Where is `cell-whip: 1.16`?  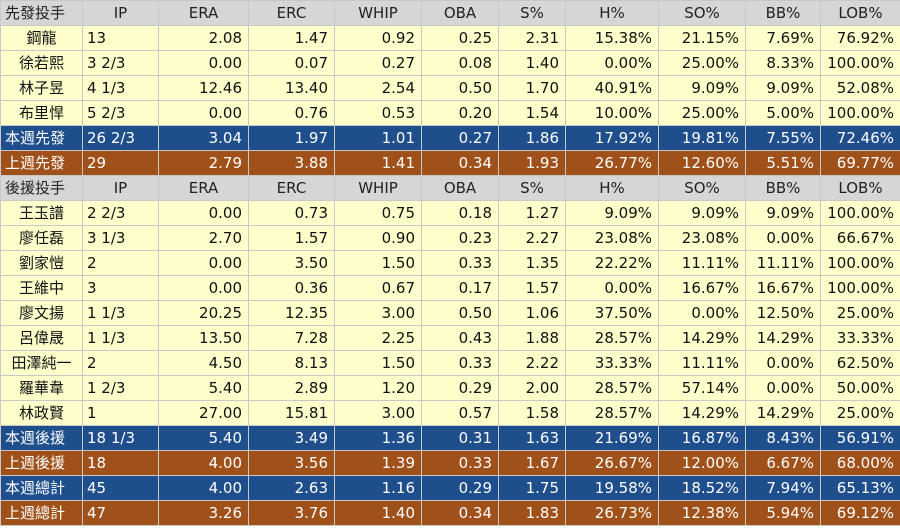
cell-whip: 1.16 is located at coordinates (378, 488).